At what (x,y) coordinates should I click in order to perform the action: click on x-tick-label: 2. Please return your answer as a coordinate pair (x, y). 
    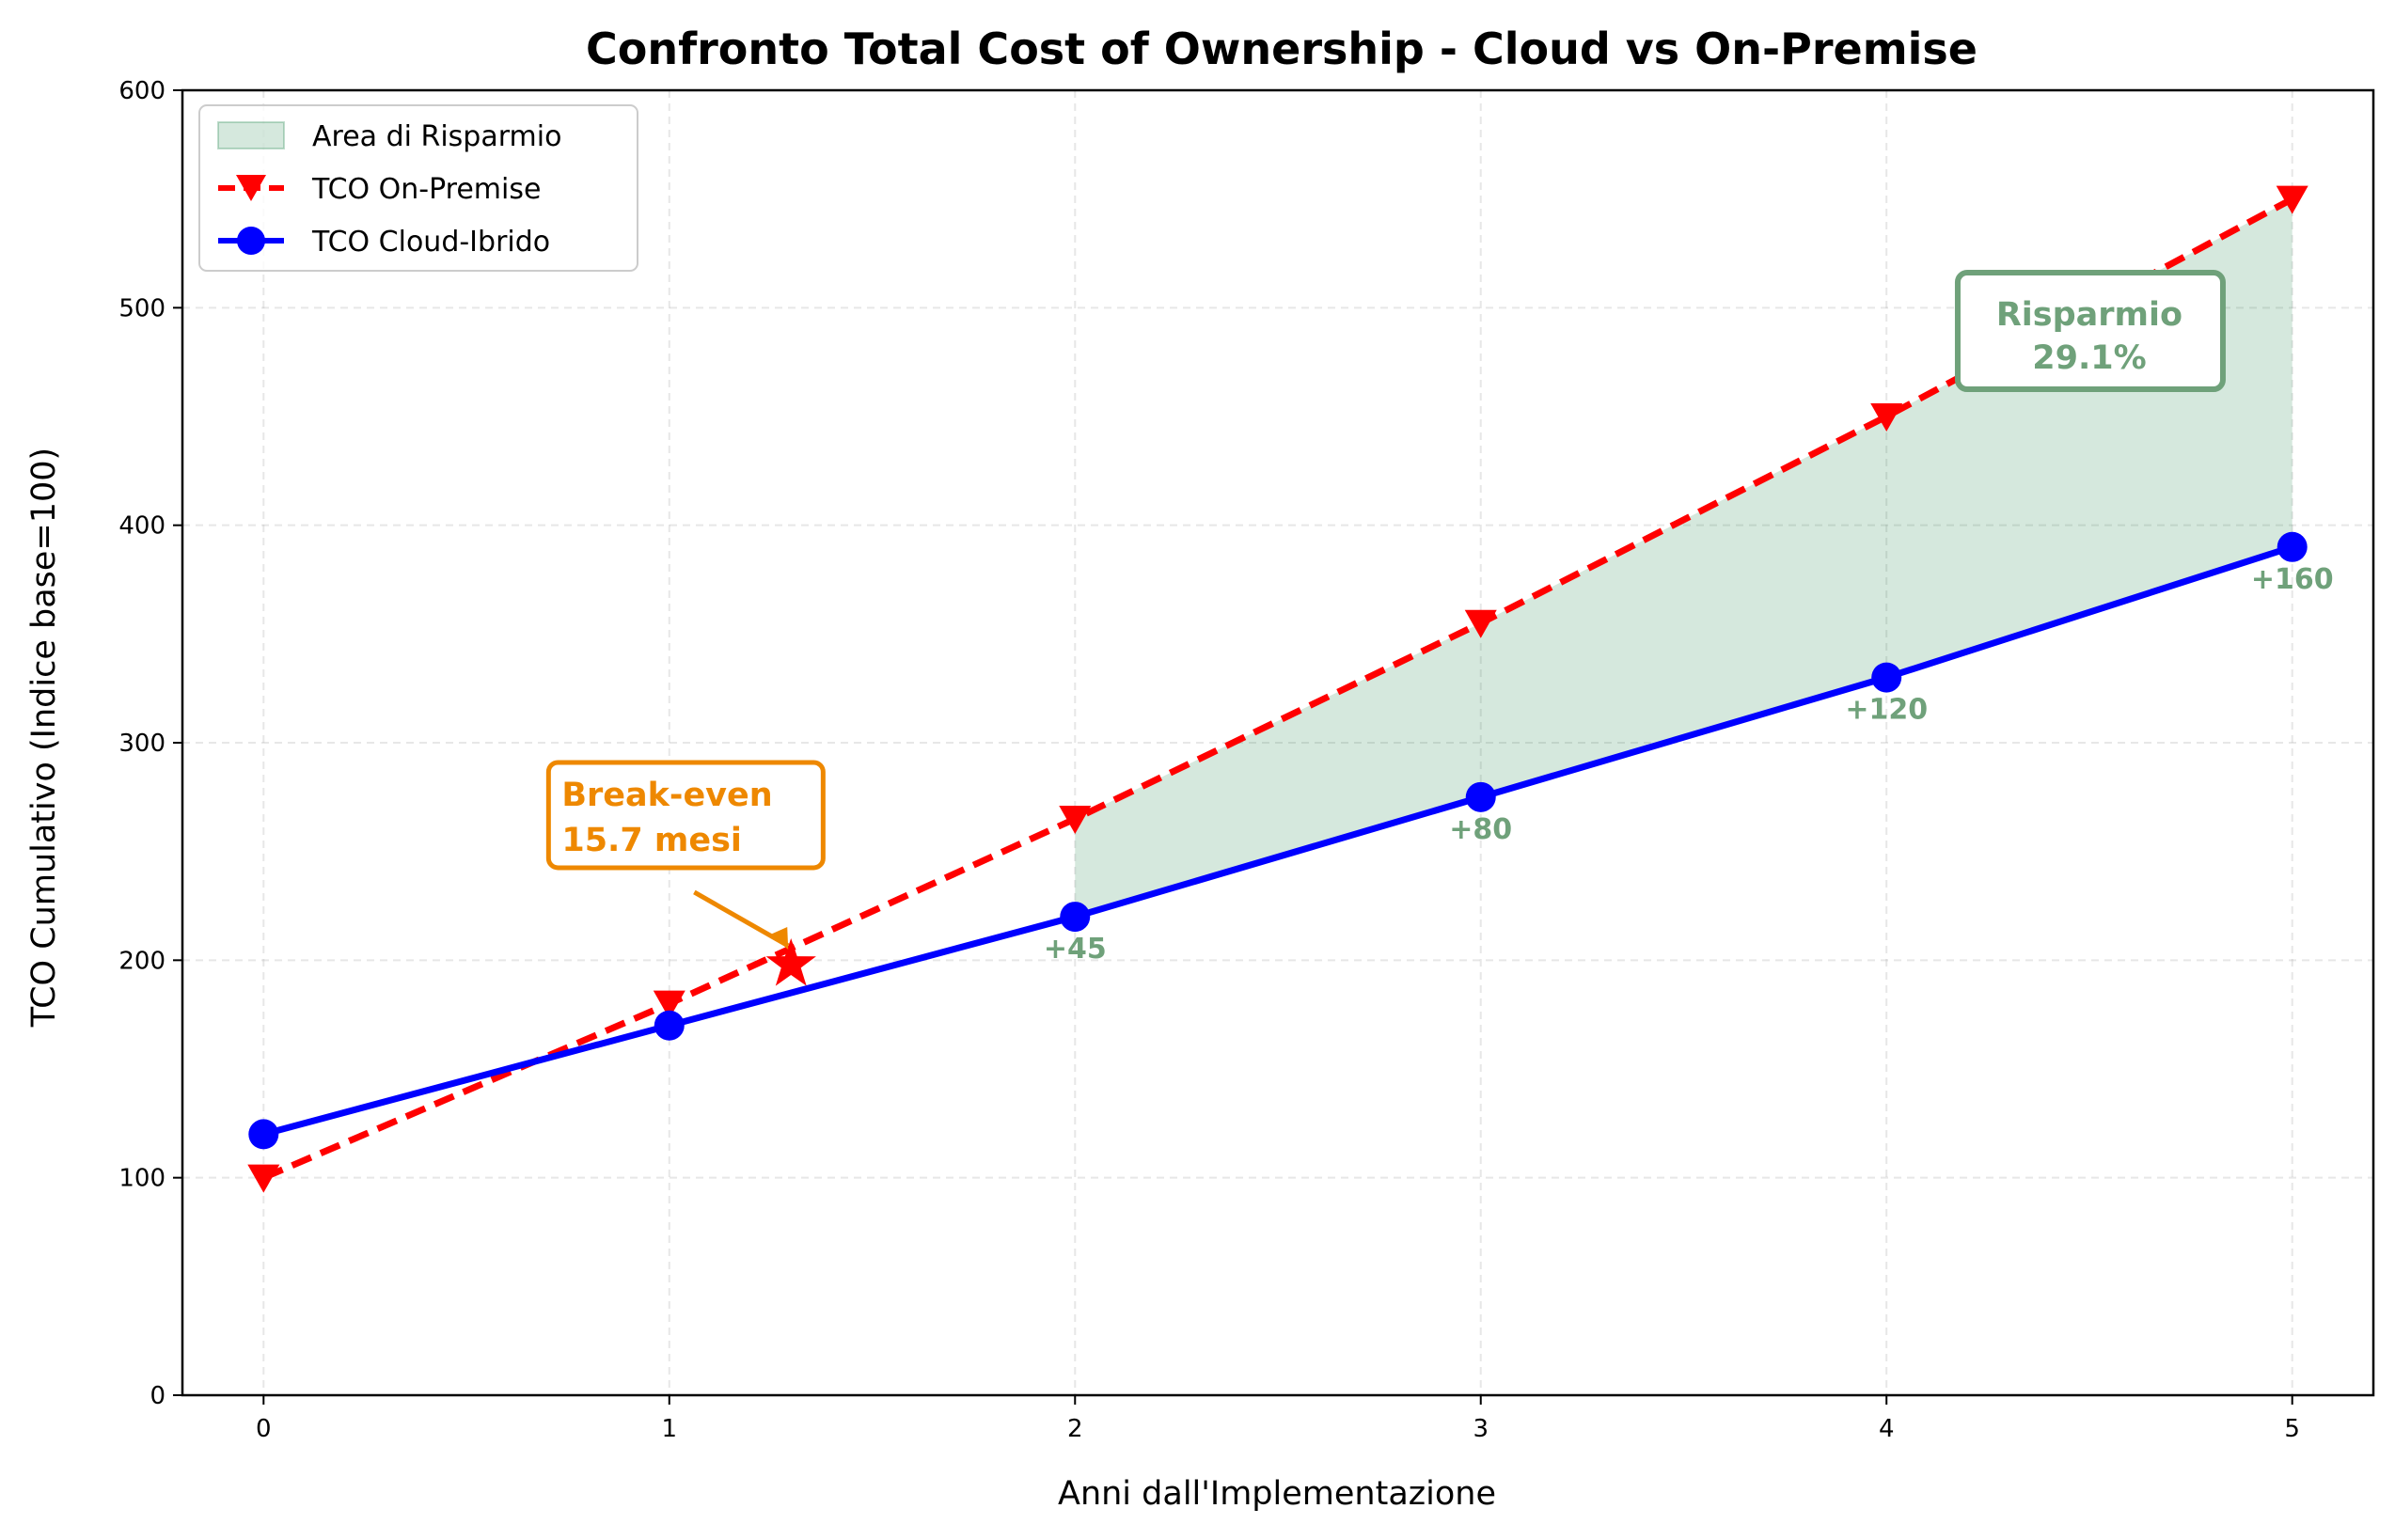
    Looking at the image, I should click on (1075, 1429).